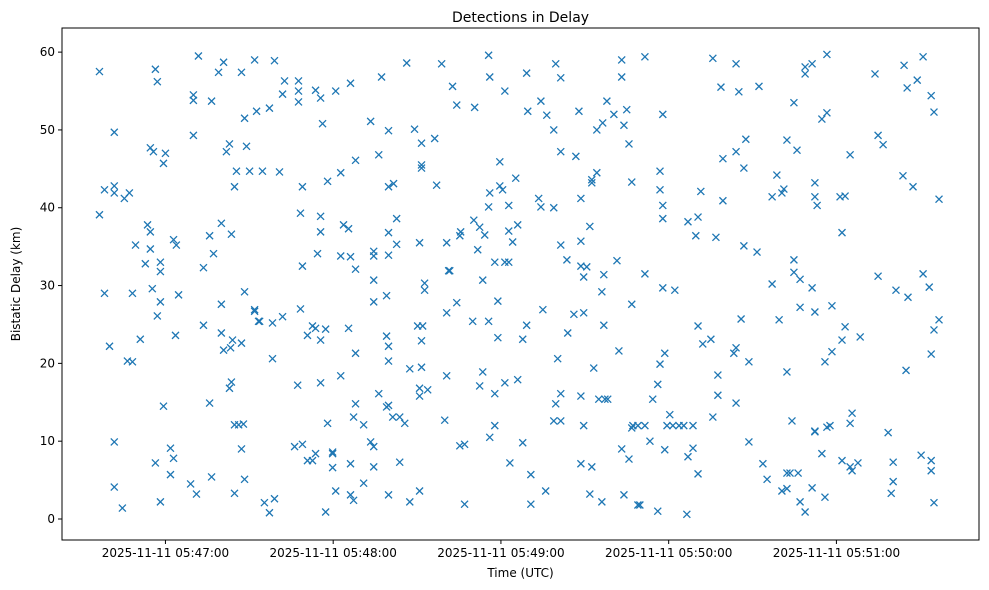  What do you see at coordinates (165, 553) in the screenshot?
I see `x-tick-label: 2025-11-11 05:47:00` at bounding box center [165, 553].